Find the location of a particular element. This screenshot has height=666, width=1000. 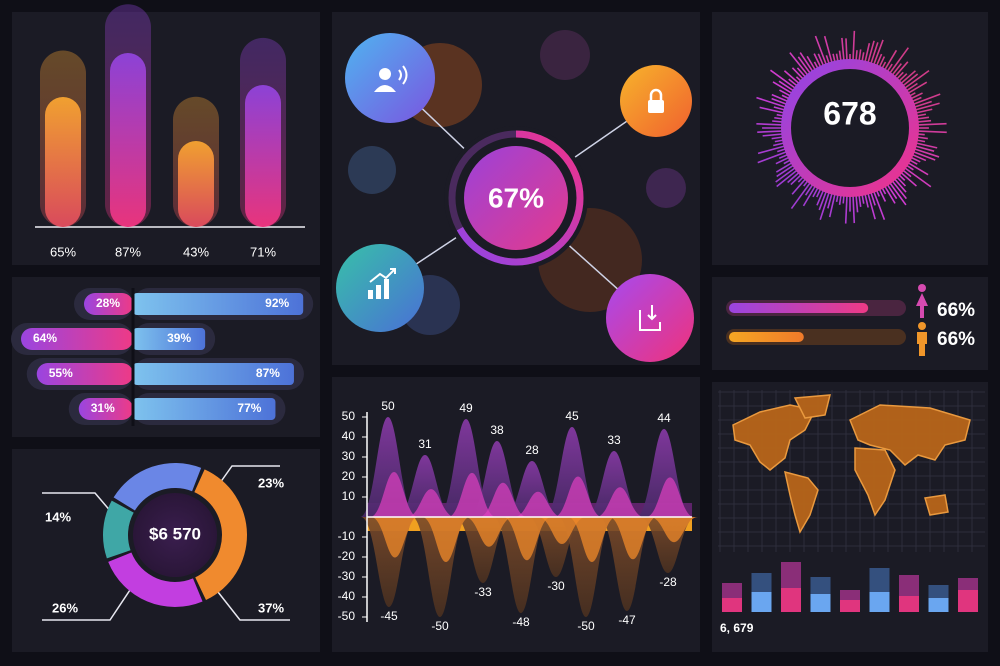

gauge-value: 678 is located at coordinates (849, 113).